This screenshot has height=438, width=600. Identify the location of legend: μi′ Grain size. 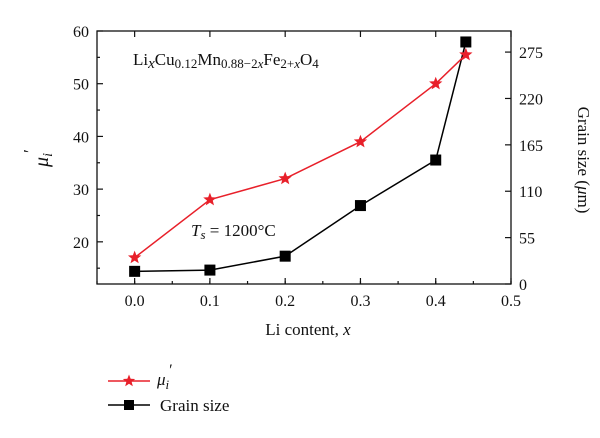
(168, 388).